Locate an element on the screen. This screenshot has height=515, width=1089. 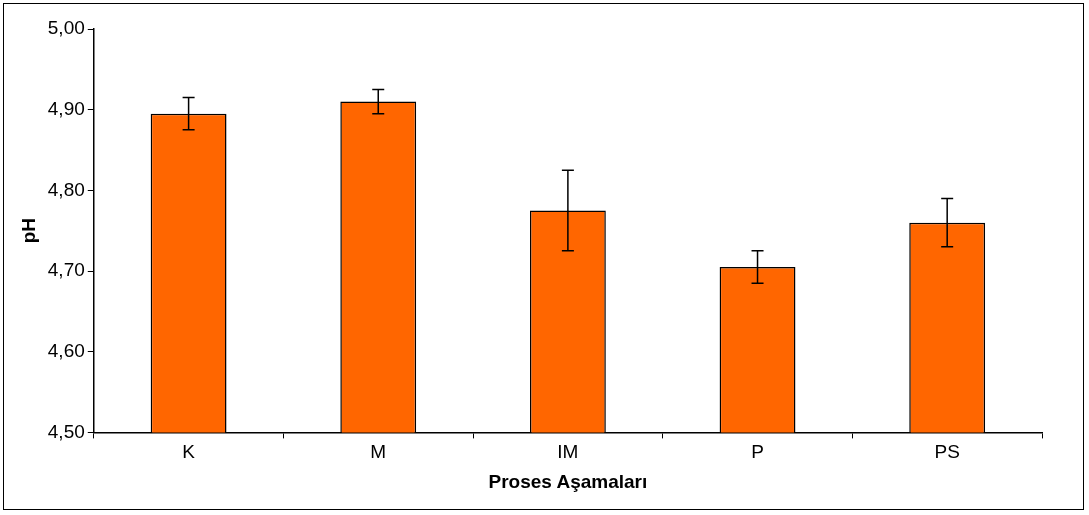
y-tick-label: 4,50 is located at coordinates (66, 431).